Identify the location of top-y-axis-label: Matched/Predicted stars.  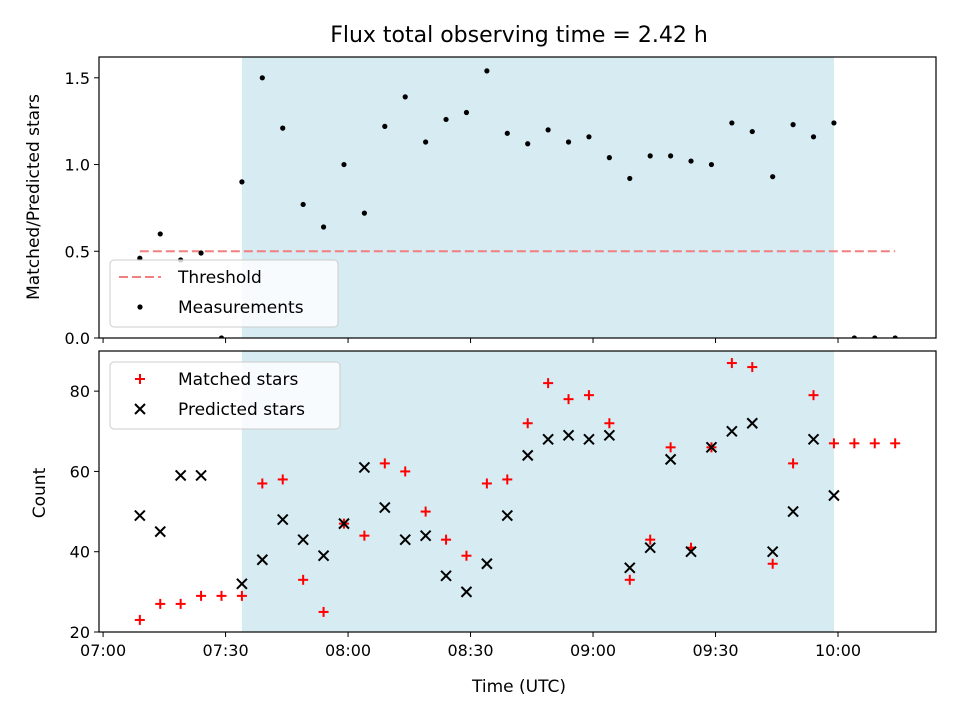
(34, 197).